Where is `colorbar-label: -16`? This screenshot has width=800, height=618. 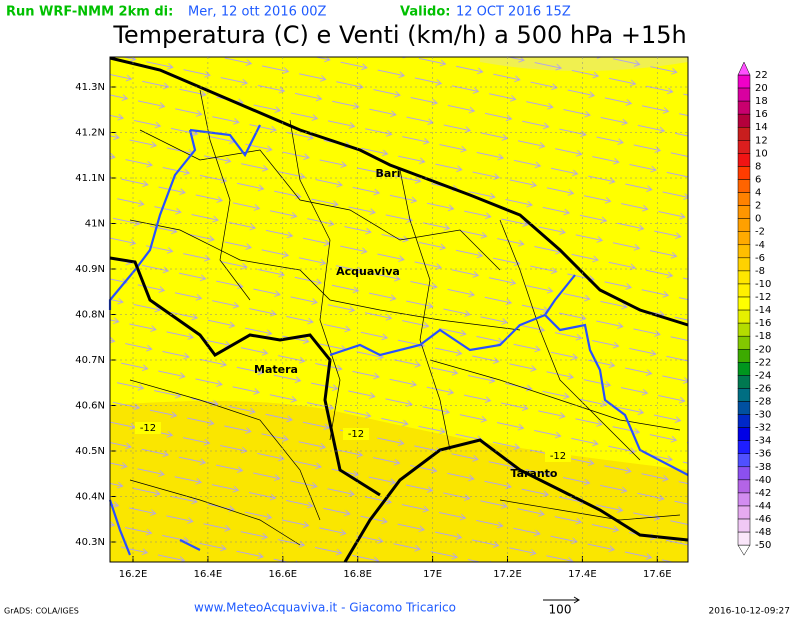
colorbar-label: -16 is located at coordinates (763, 323).